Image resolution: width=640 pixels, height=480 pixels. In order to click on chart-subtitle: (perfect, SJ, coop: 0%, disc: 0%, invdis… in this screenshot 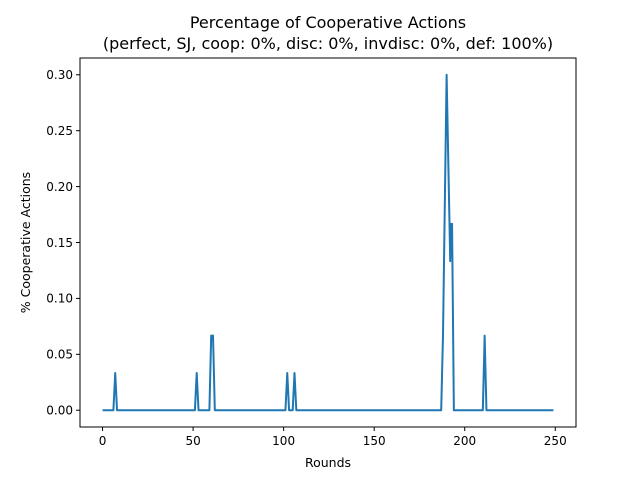, I will do `click(328, 43)`.